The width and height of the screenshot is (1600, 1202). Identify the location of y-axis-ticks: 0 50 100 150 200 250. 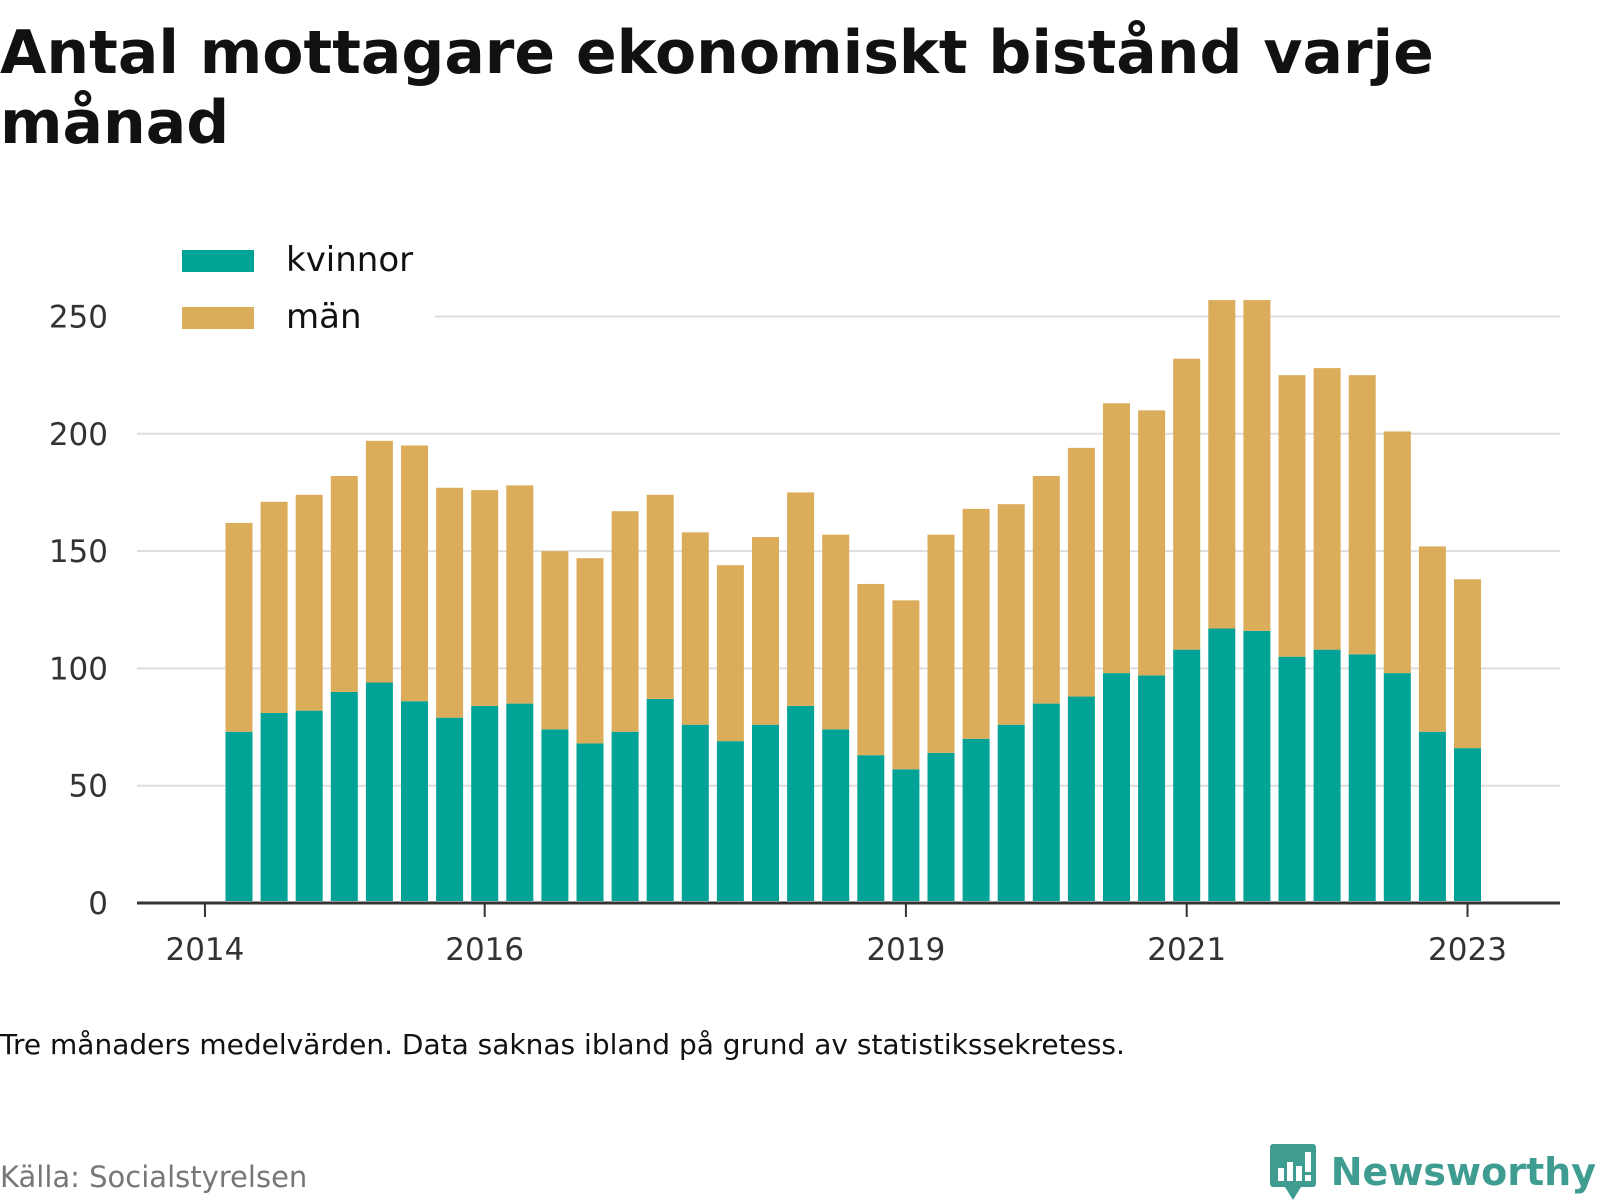
(78, 611).